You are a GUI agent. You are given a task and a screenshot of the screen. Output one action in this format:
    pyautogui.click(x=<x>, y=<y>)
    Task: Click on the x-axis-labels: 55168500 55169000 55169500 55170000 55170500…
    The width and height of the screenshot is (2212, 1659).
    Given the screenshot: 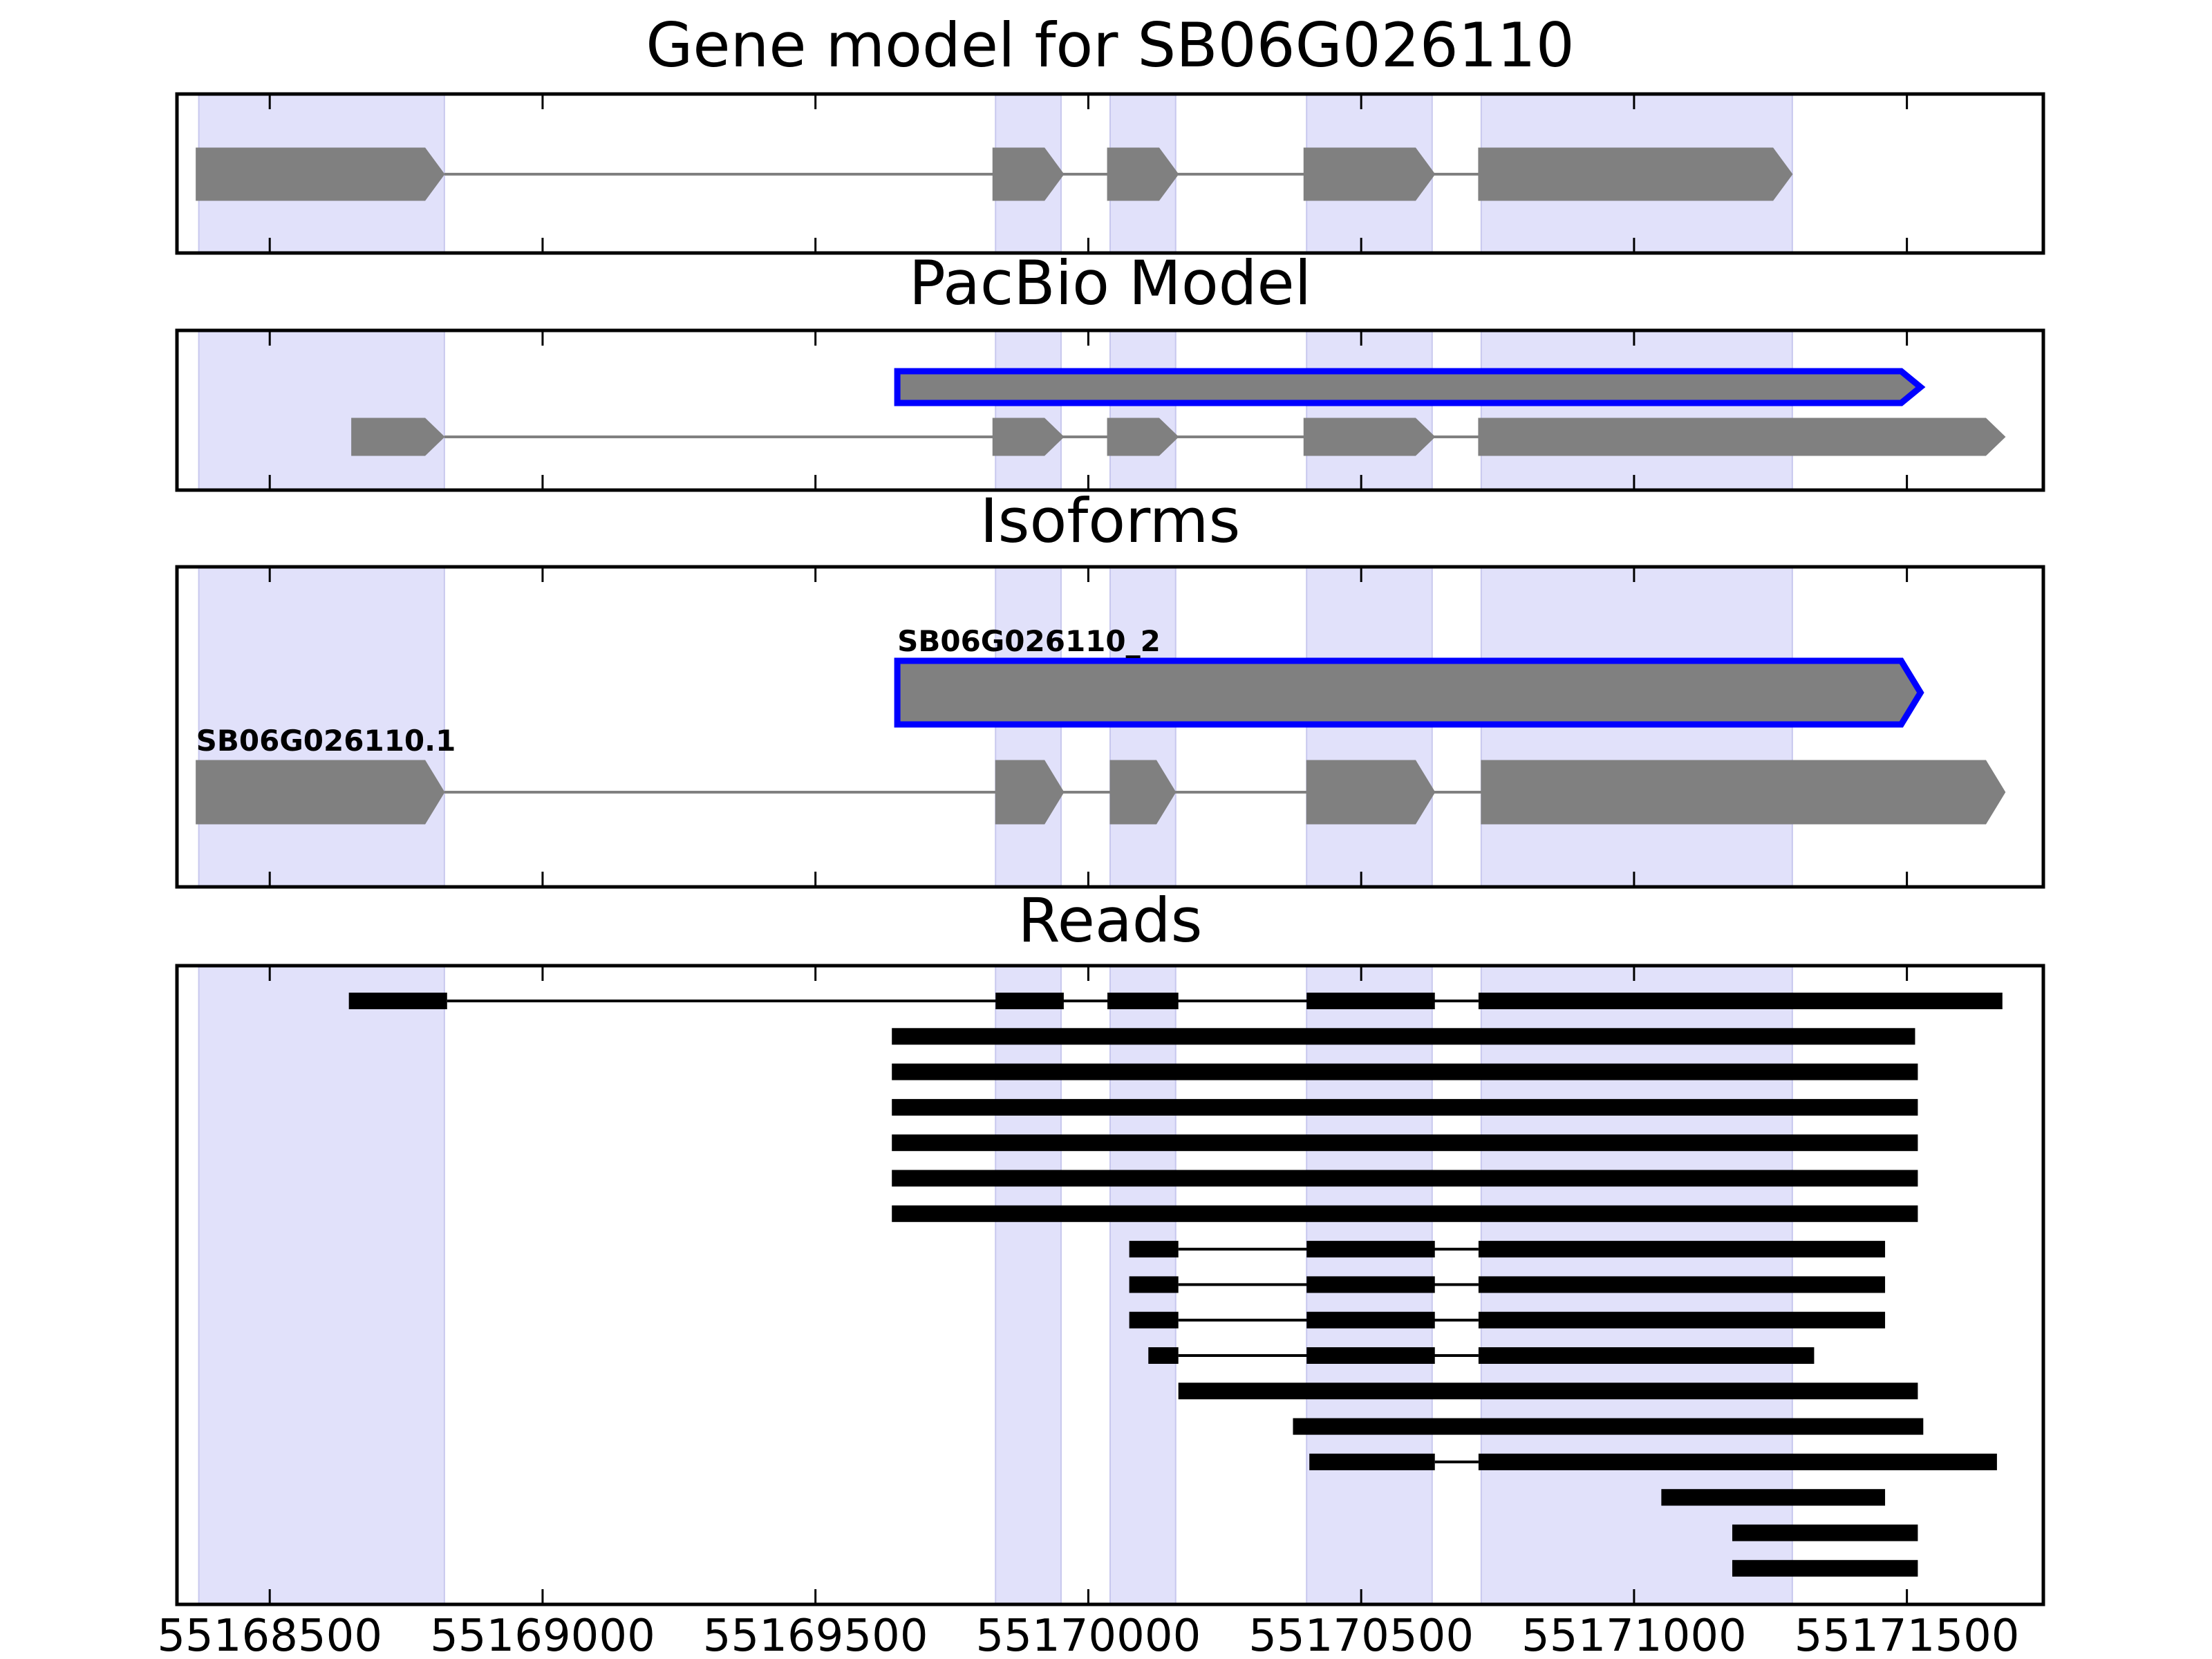 What is the action you would take?
    pyautogui.click(x=1088, y=1635)
    